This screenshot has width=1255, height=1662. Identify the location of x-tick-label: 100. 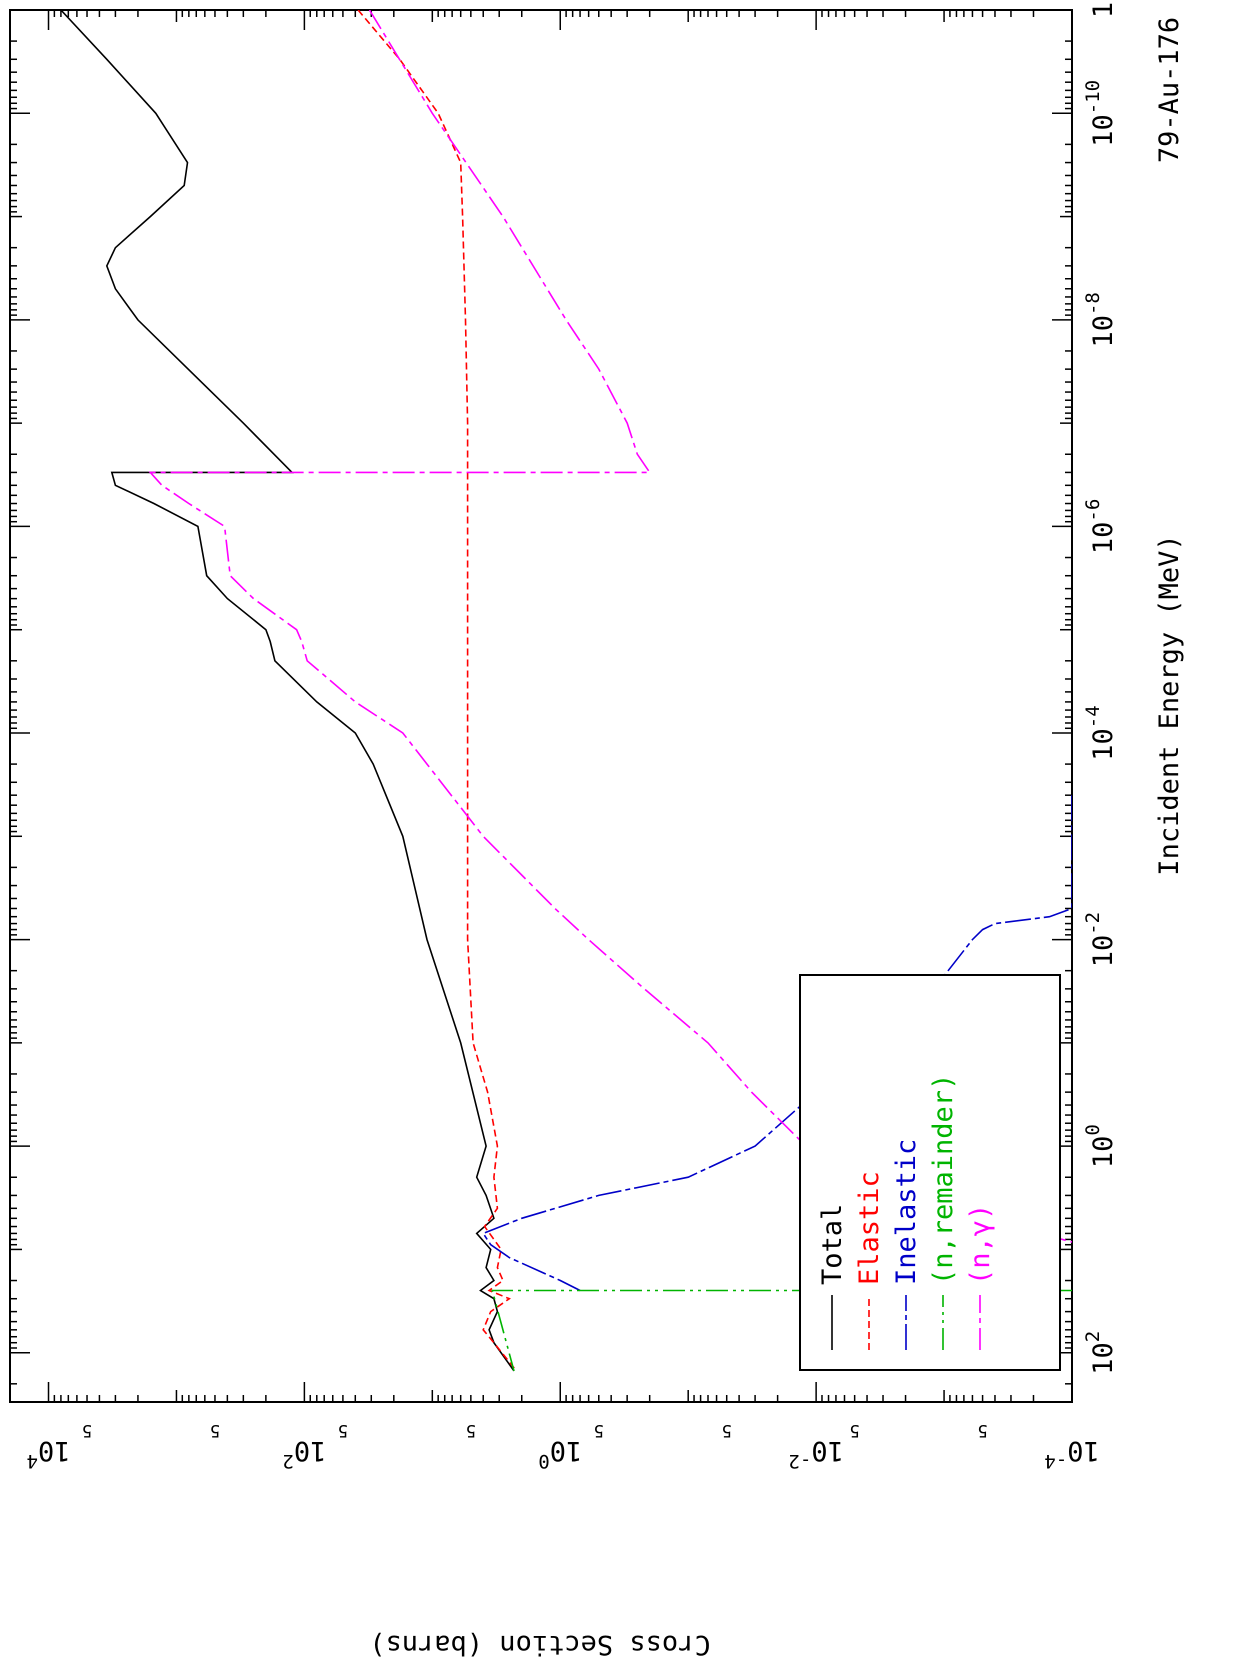
(1100, 1146).